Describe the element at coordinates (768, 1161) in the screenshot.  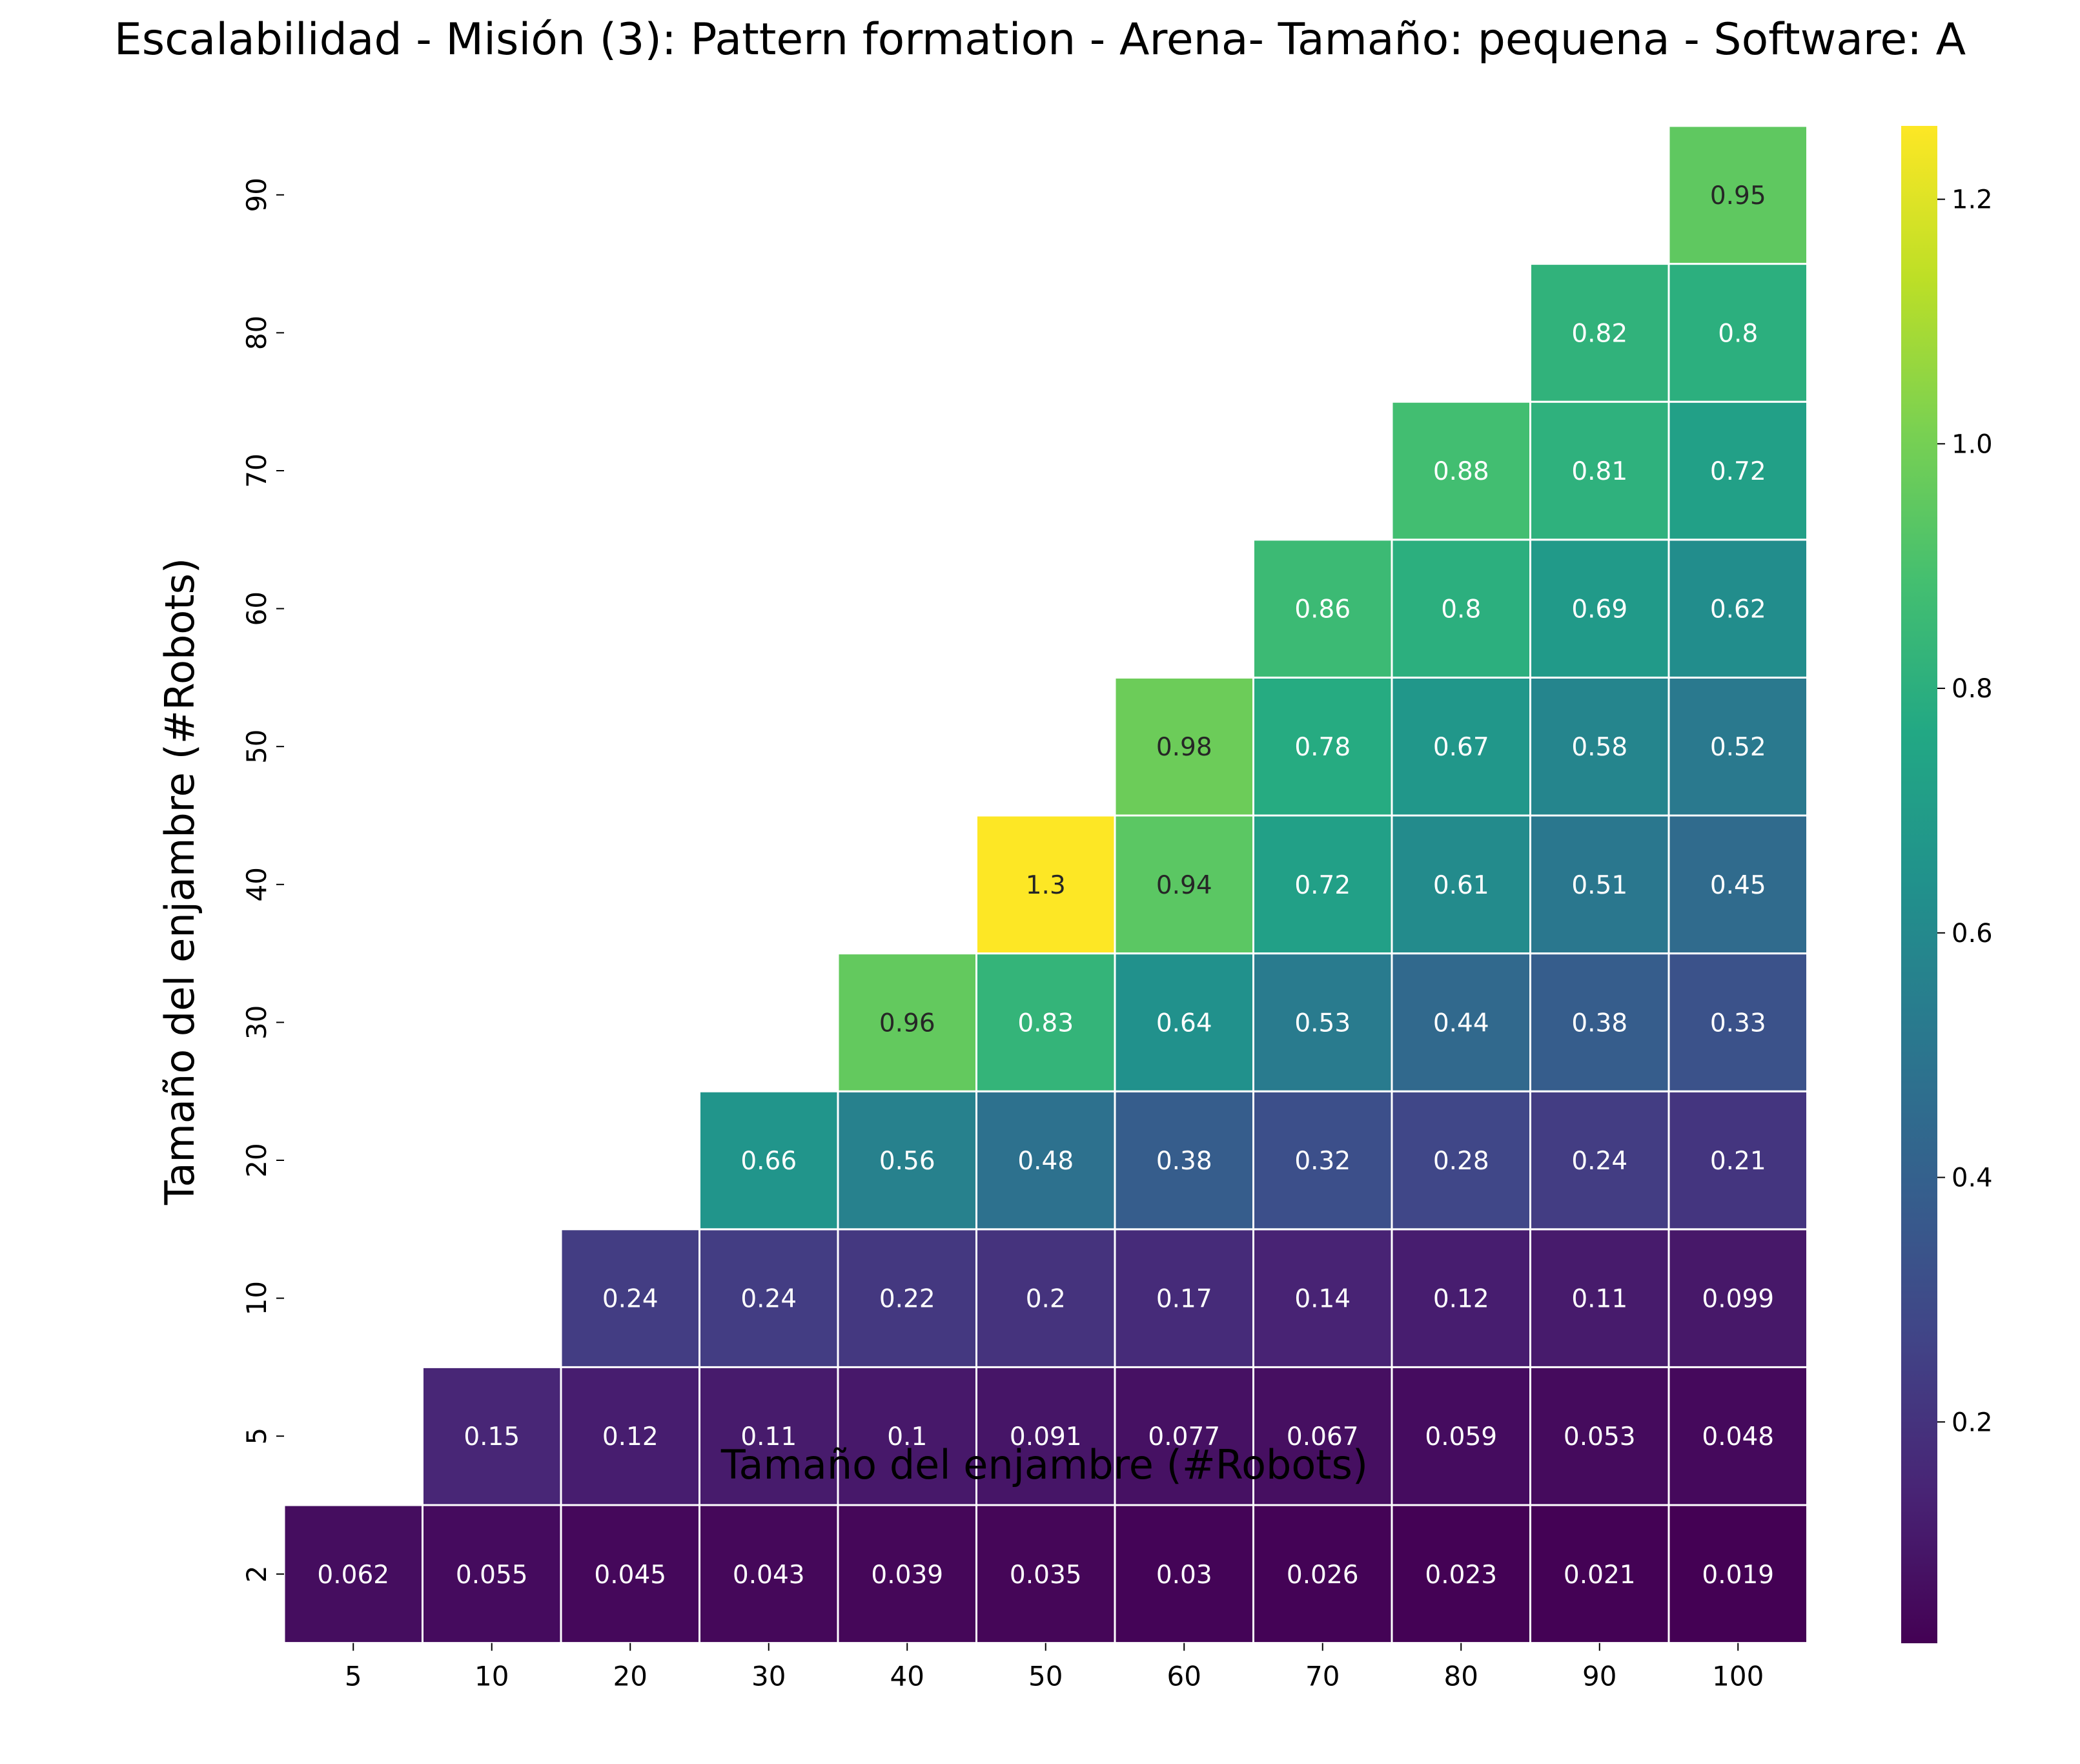
I see `cell-value-label: 0.66` at that location.